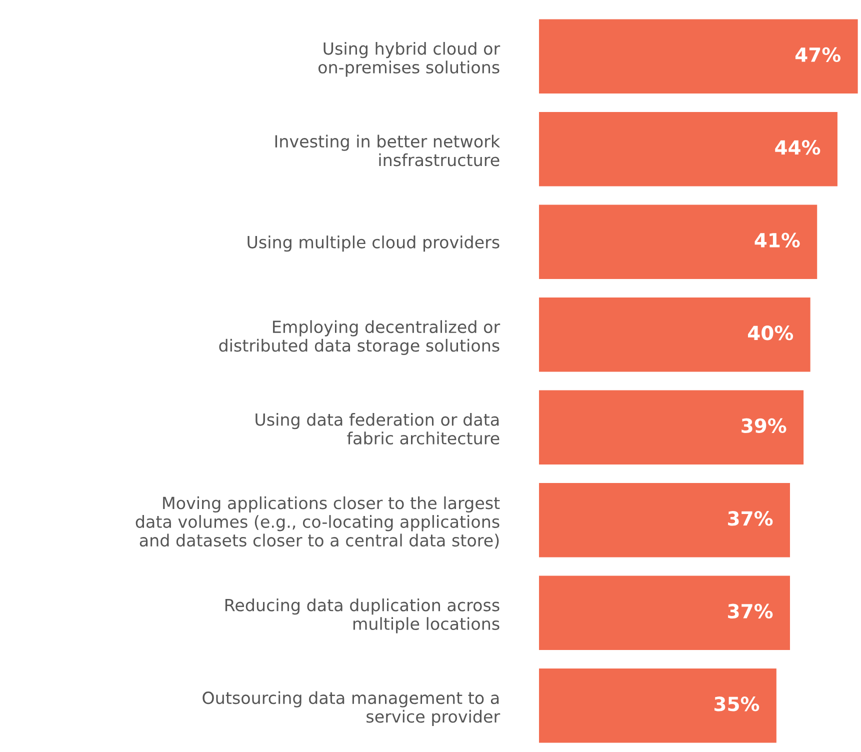 Image resolution: width=861 pixels, height=752 pixels. Describe the element at coordinates (374, 244) in the screenshot. I see `y-tick-label: Using multiple cloud providers` at that location.